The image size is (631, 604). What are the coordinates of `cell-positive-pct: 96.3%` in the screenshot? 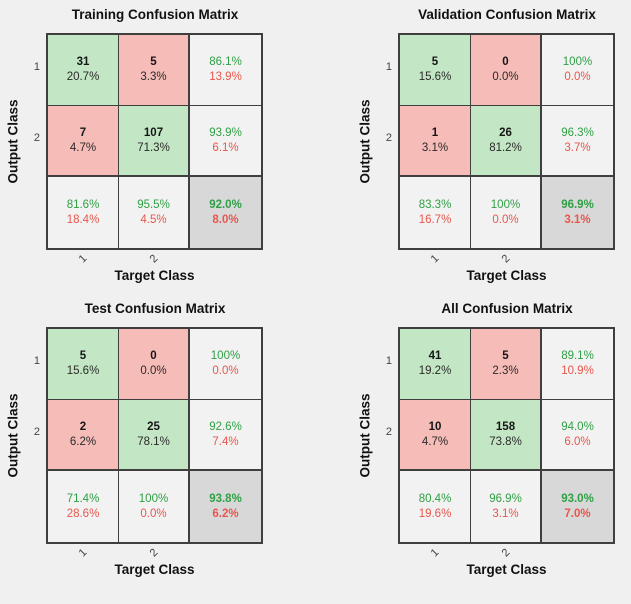 It's located at (577, 132).